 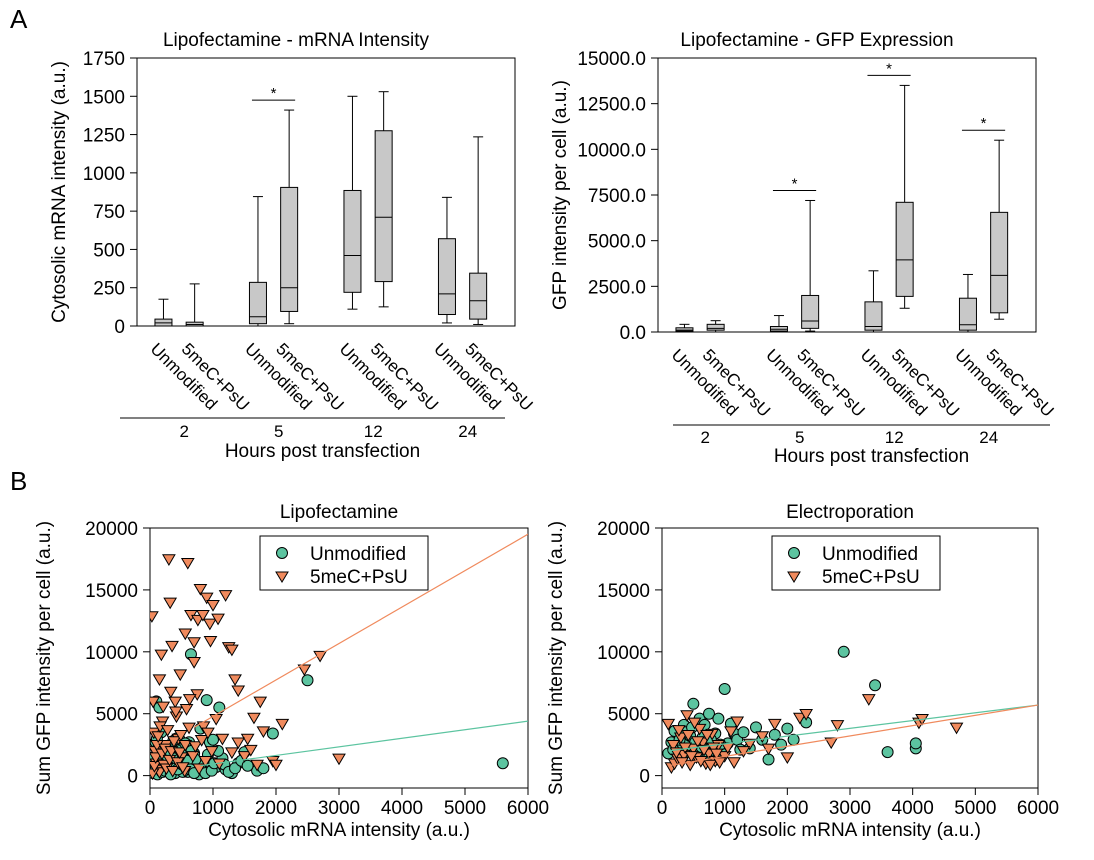 I want to click on series-modified, so click(x=813, y=734).